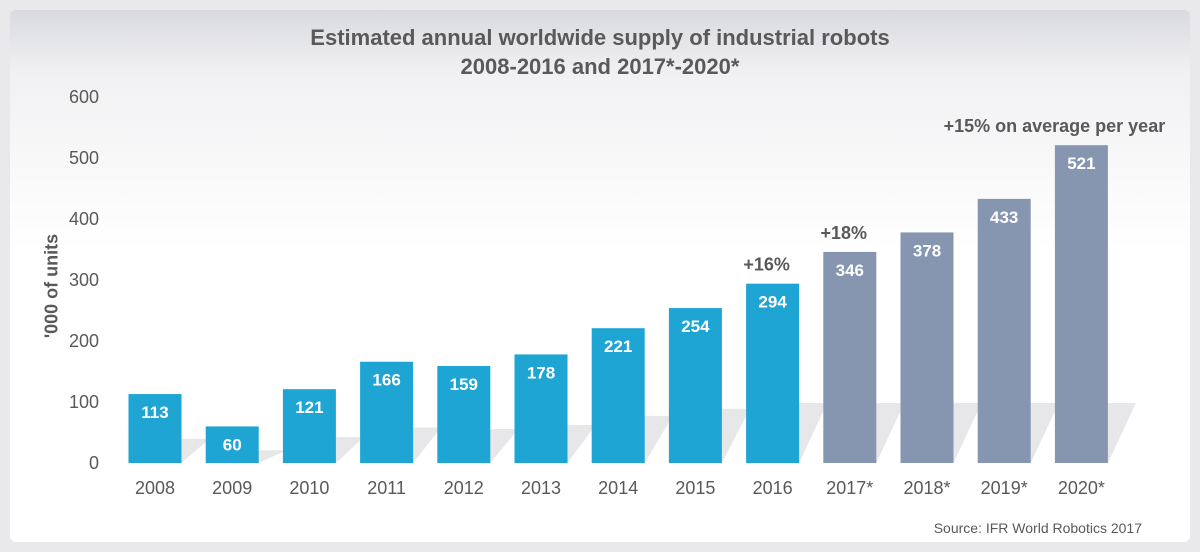 Image resolution: width=1200 pixels, height=552 pixels. What do you see at coordinates (618, 346) in the screenshot?
I see `bar-value-label: 221` at bounding box center [618, 346].